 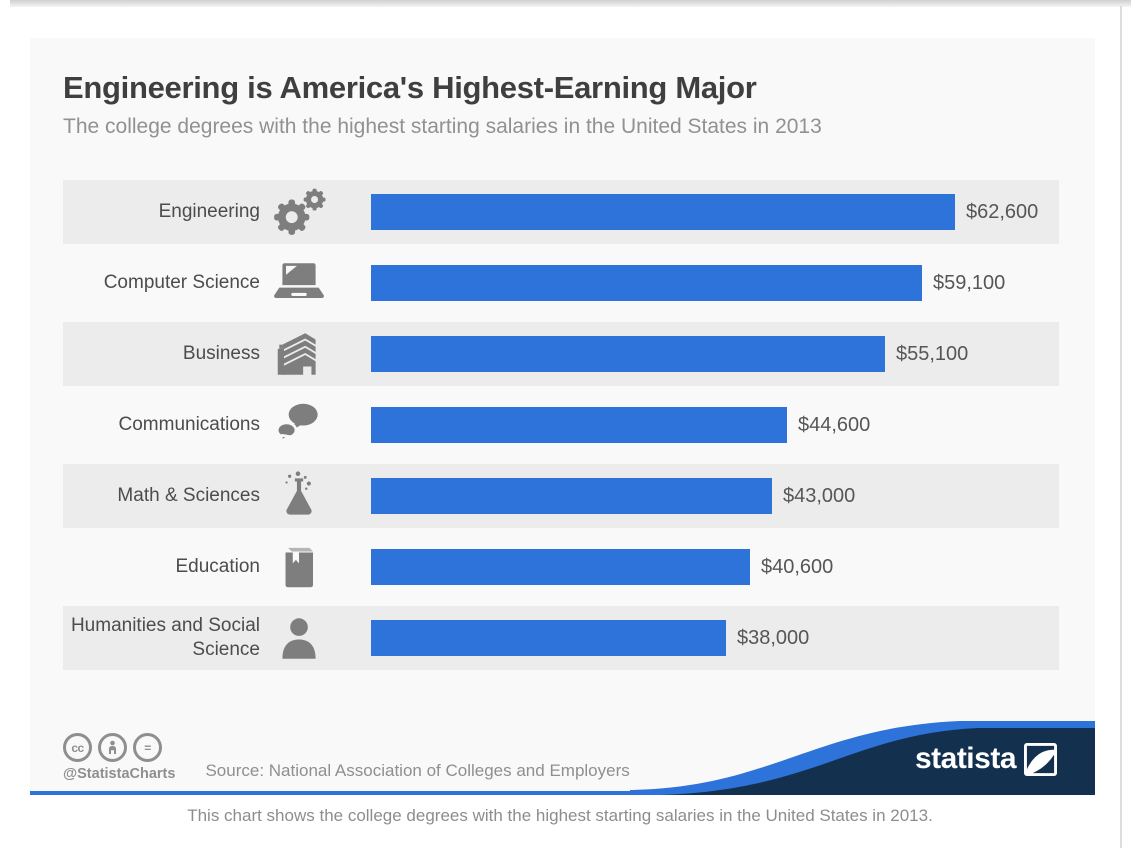 I want to click on cc-license: cc =, so click(x=119, y=747).